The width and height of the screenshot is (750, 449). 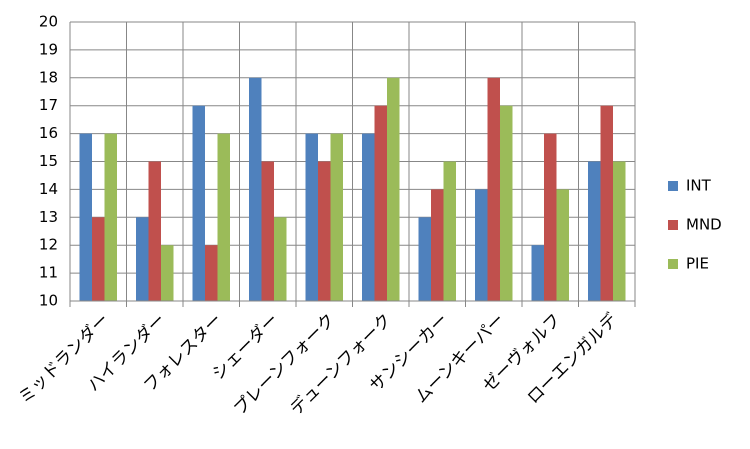 I want to click on legend-label: MND, so click(x=704, y=225).